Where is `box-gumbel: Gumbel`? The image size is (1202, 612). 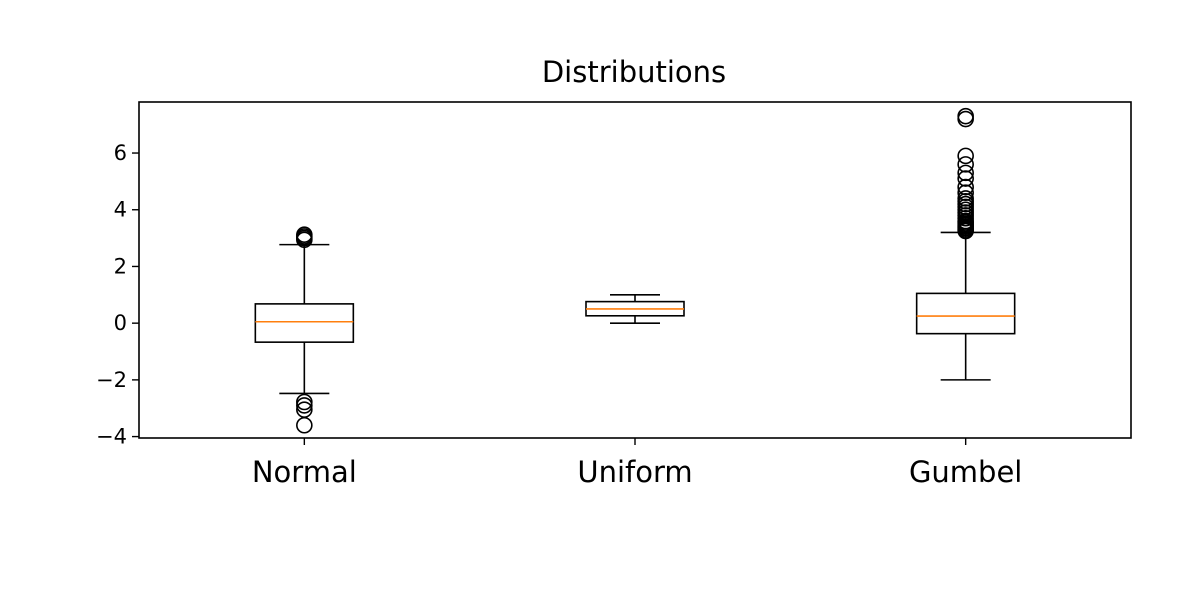
box-gumbel: Gumbel is located at coordinates (965, 298).